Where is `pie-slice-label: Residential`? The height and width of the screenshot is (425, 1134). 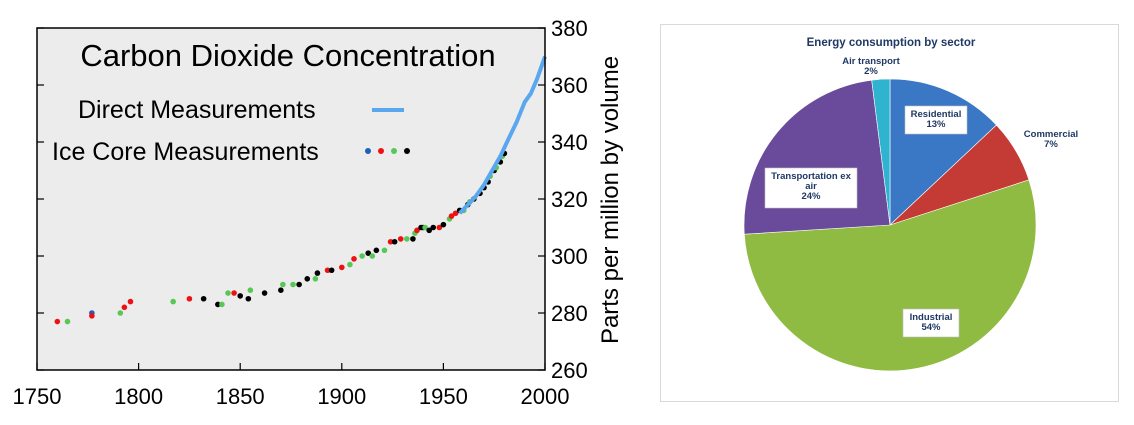 pie-slice-label: Residential is located at coordinates (936, 114).